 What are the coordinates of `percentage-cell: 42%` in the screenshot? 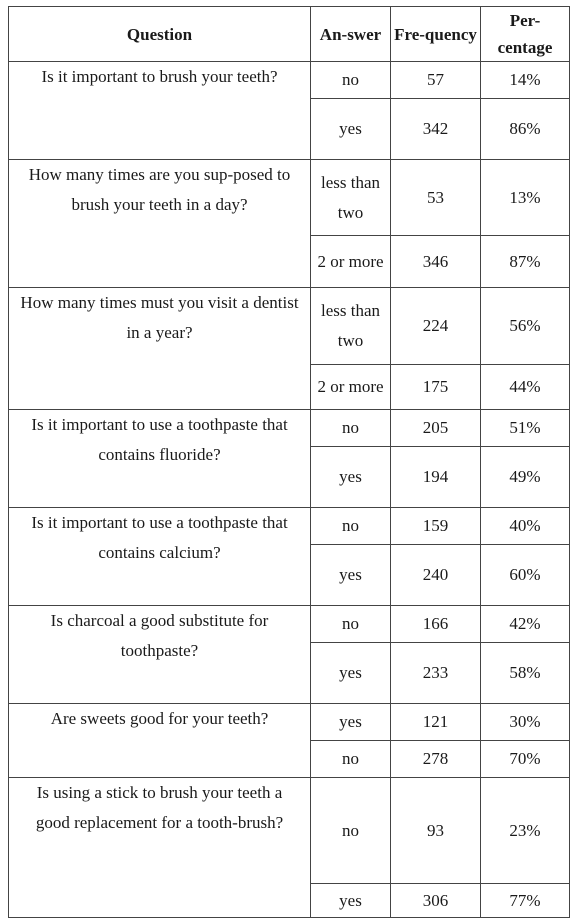 It's located at (525, 624).